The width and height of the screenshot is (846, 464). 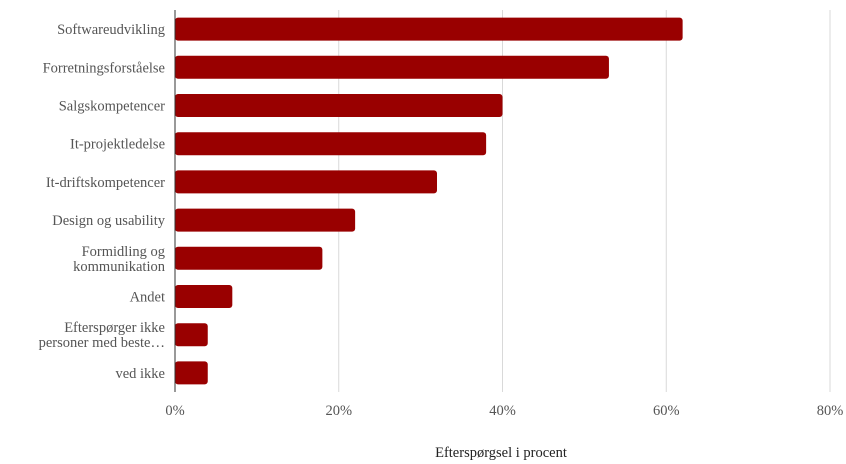 What do you see at coordinates (105, 183) in the screenshot?
I see `category-label: It-driftskompetencer` at bounding box center [105, 183].